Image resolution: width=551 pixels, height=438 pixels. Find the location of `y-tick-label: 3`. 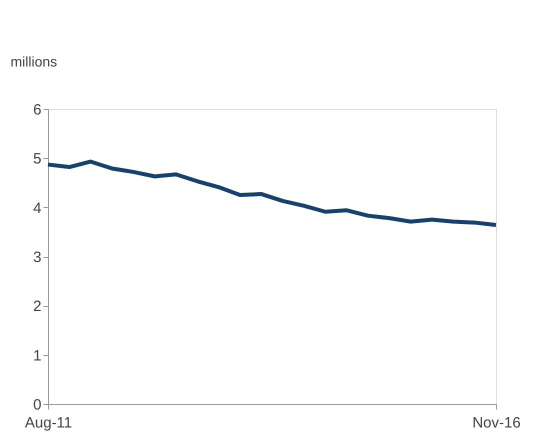

y-tick-label: 3 is located at coordinates (37, 257).